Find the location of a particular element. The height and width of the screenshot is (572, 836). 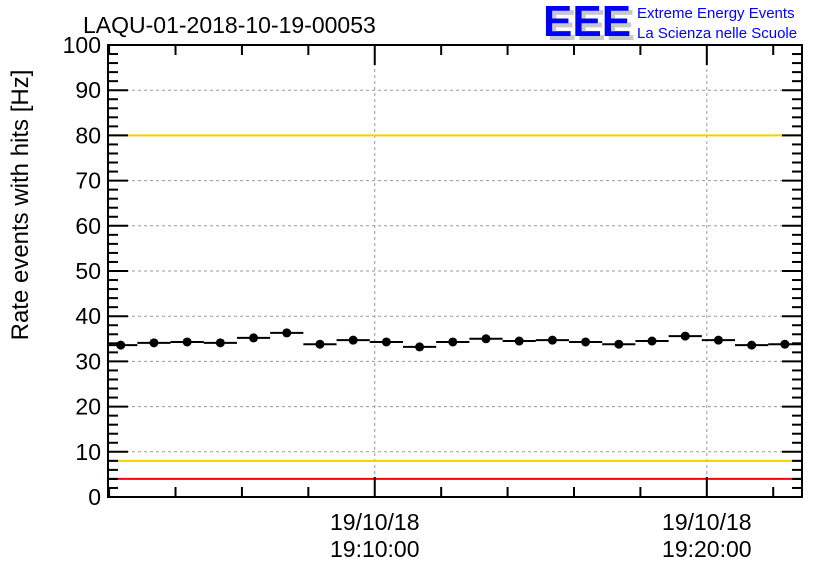

x-tick-time: 19:20:00 is located at coordinates (707, 549).